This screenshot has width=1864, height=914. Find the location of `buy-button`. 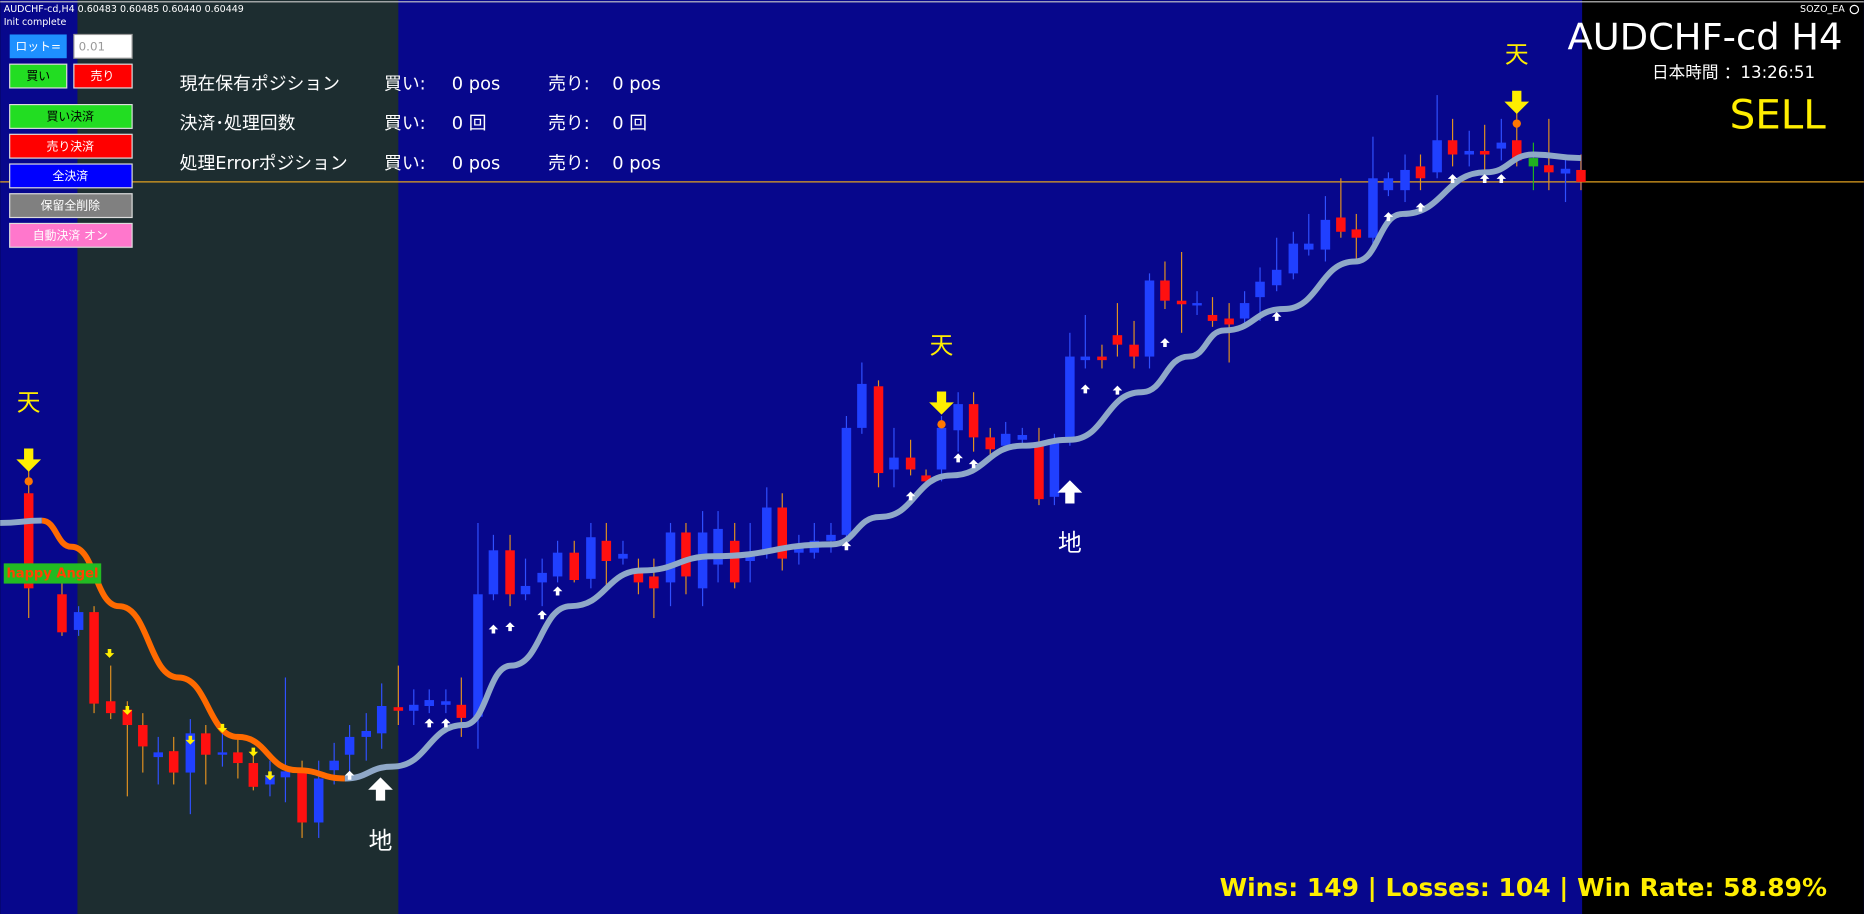

buy-button is located at coordinates (38, 76).